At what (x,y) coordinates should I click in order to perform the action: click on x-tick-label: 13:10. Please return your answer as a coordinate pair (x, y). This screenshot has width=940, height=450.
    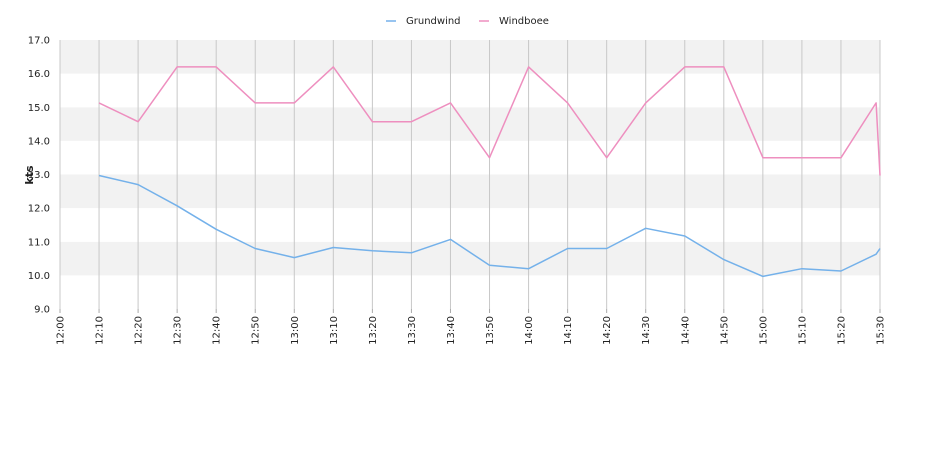
    Looking at the image, I should click on (334, 330).